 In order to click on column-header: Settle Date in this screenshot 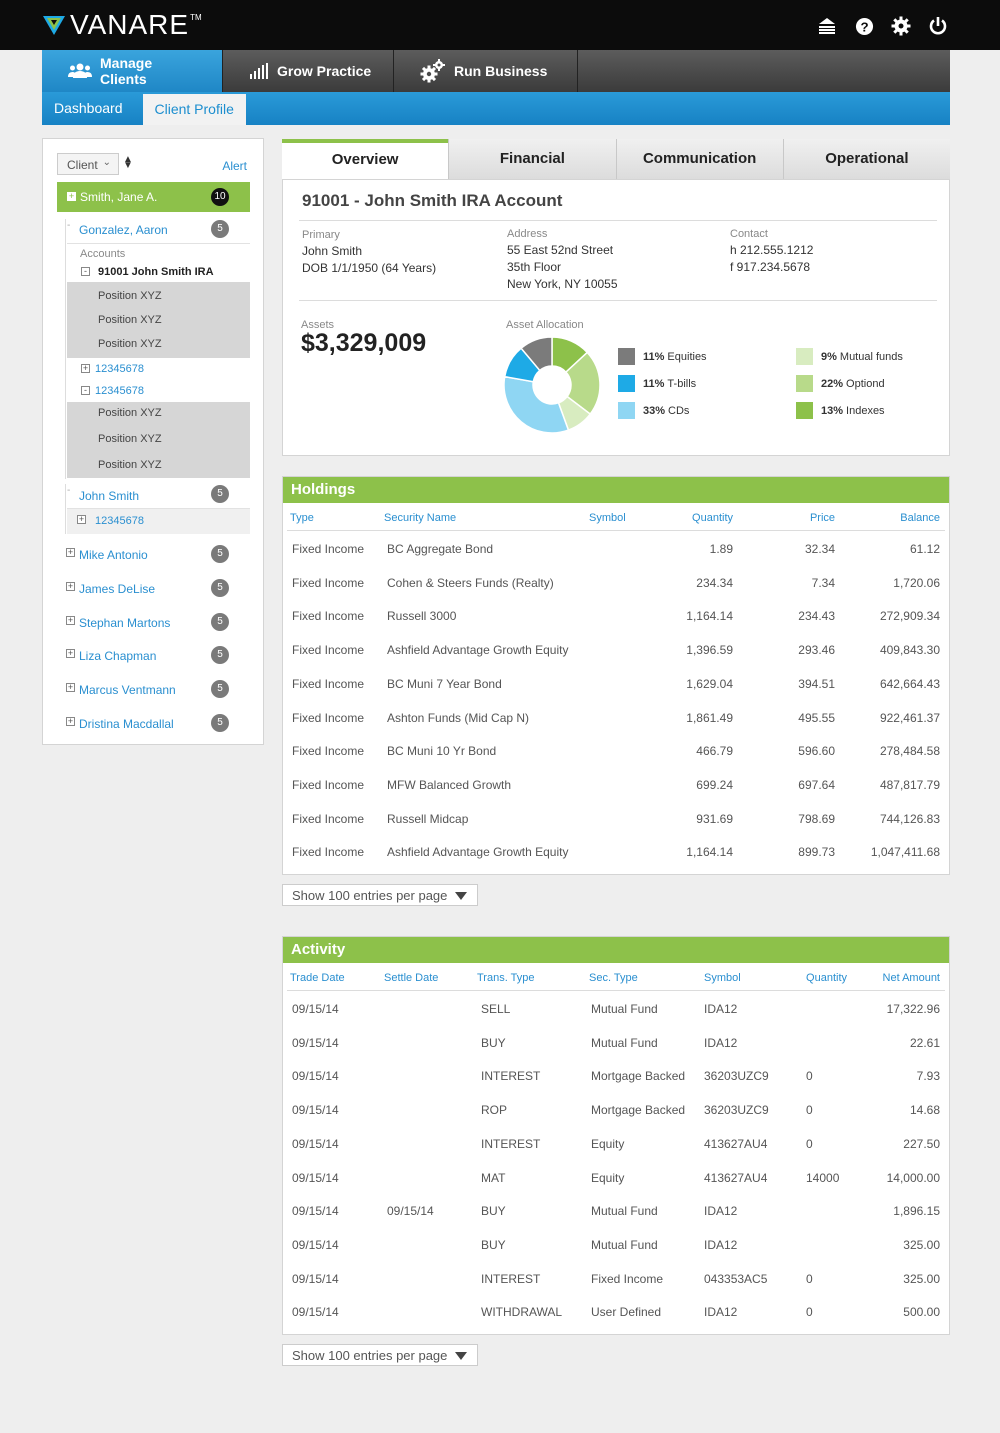, I will do `click(411, 978)`.